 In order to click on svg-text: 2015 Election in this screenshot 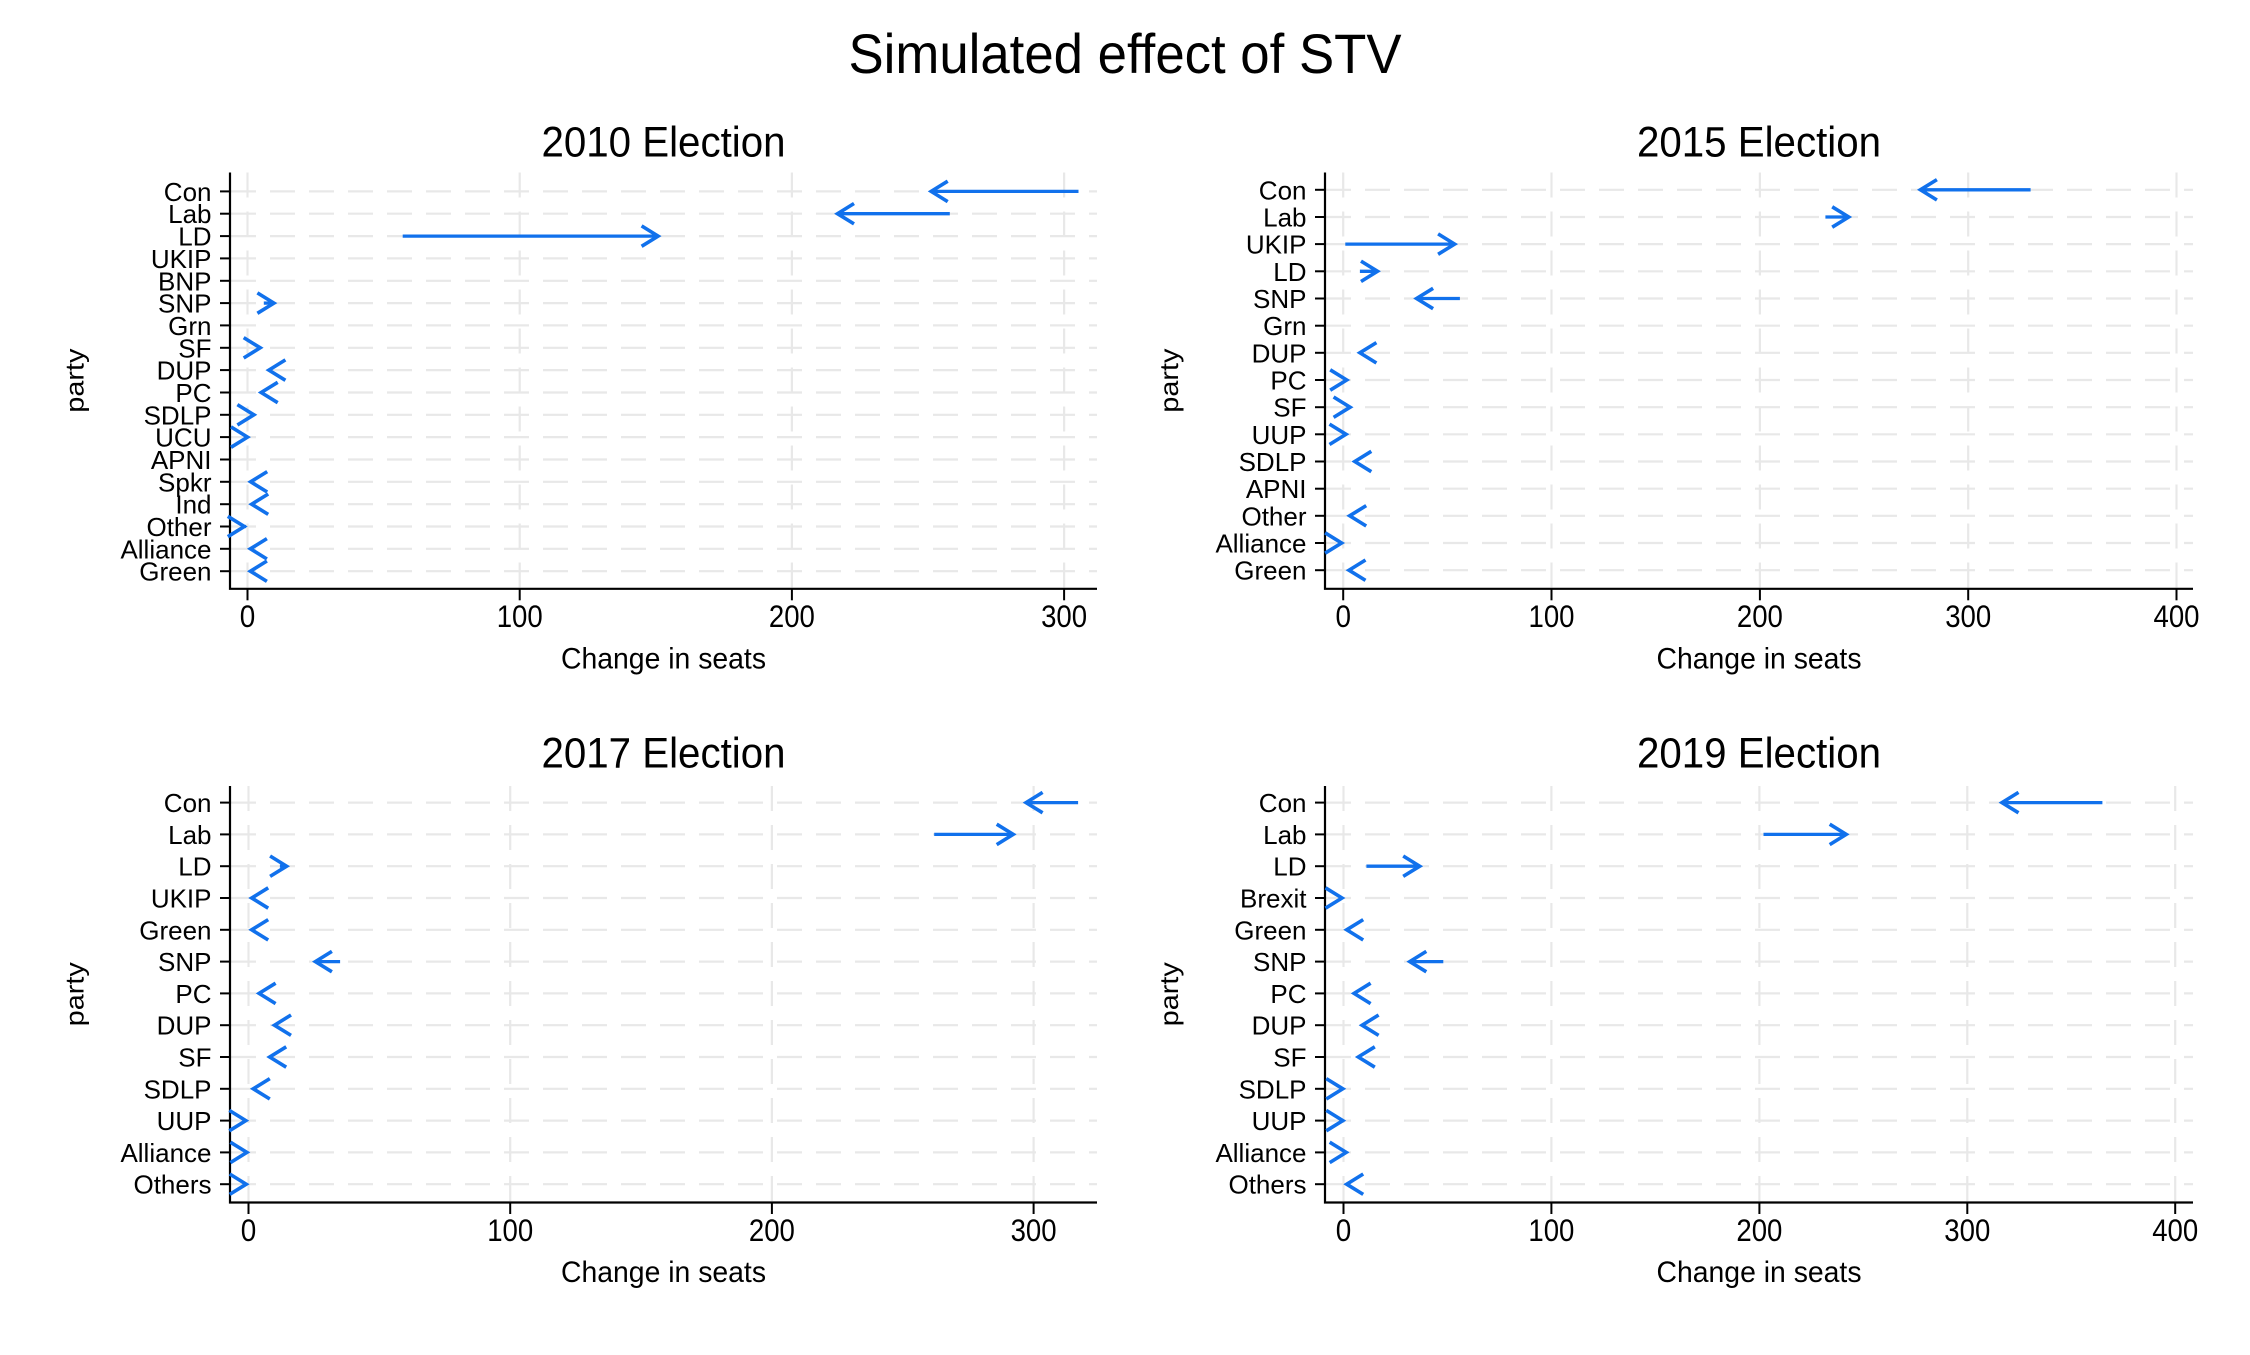, I will do `click(1759, 143)`.